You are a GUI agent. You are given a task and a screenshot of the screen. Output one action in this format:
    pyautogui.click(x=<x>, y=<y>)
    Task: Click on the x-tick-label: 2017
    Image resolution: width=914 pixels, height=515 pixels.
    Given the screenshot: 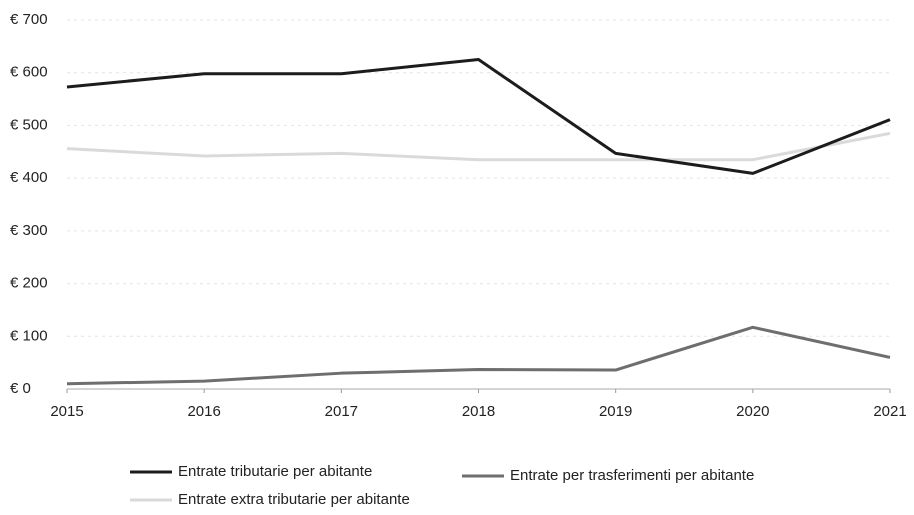 What is the action you would take?
    pyautogui.click(x=341, y=411)
    